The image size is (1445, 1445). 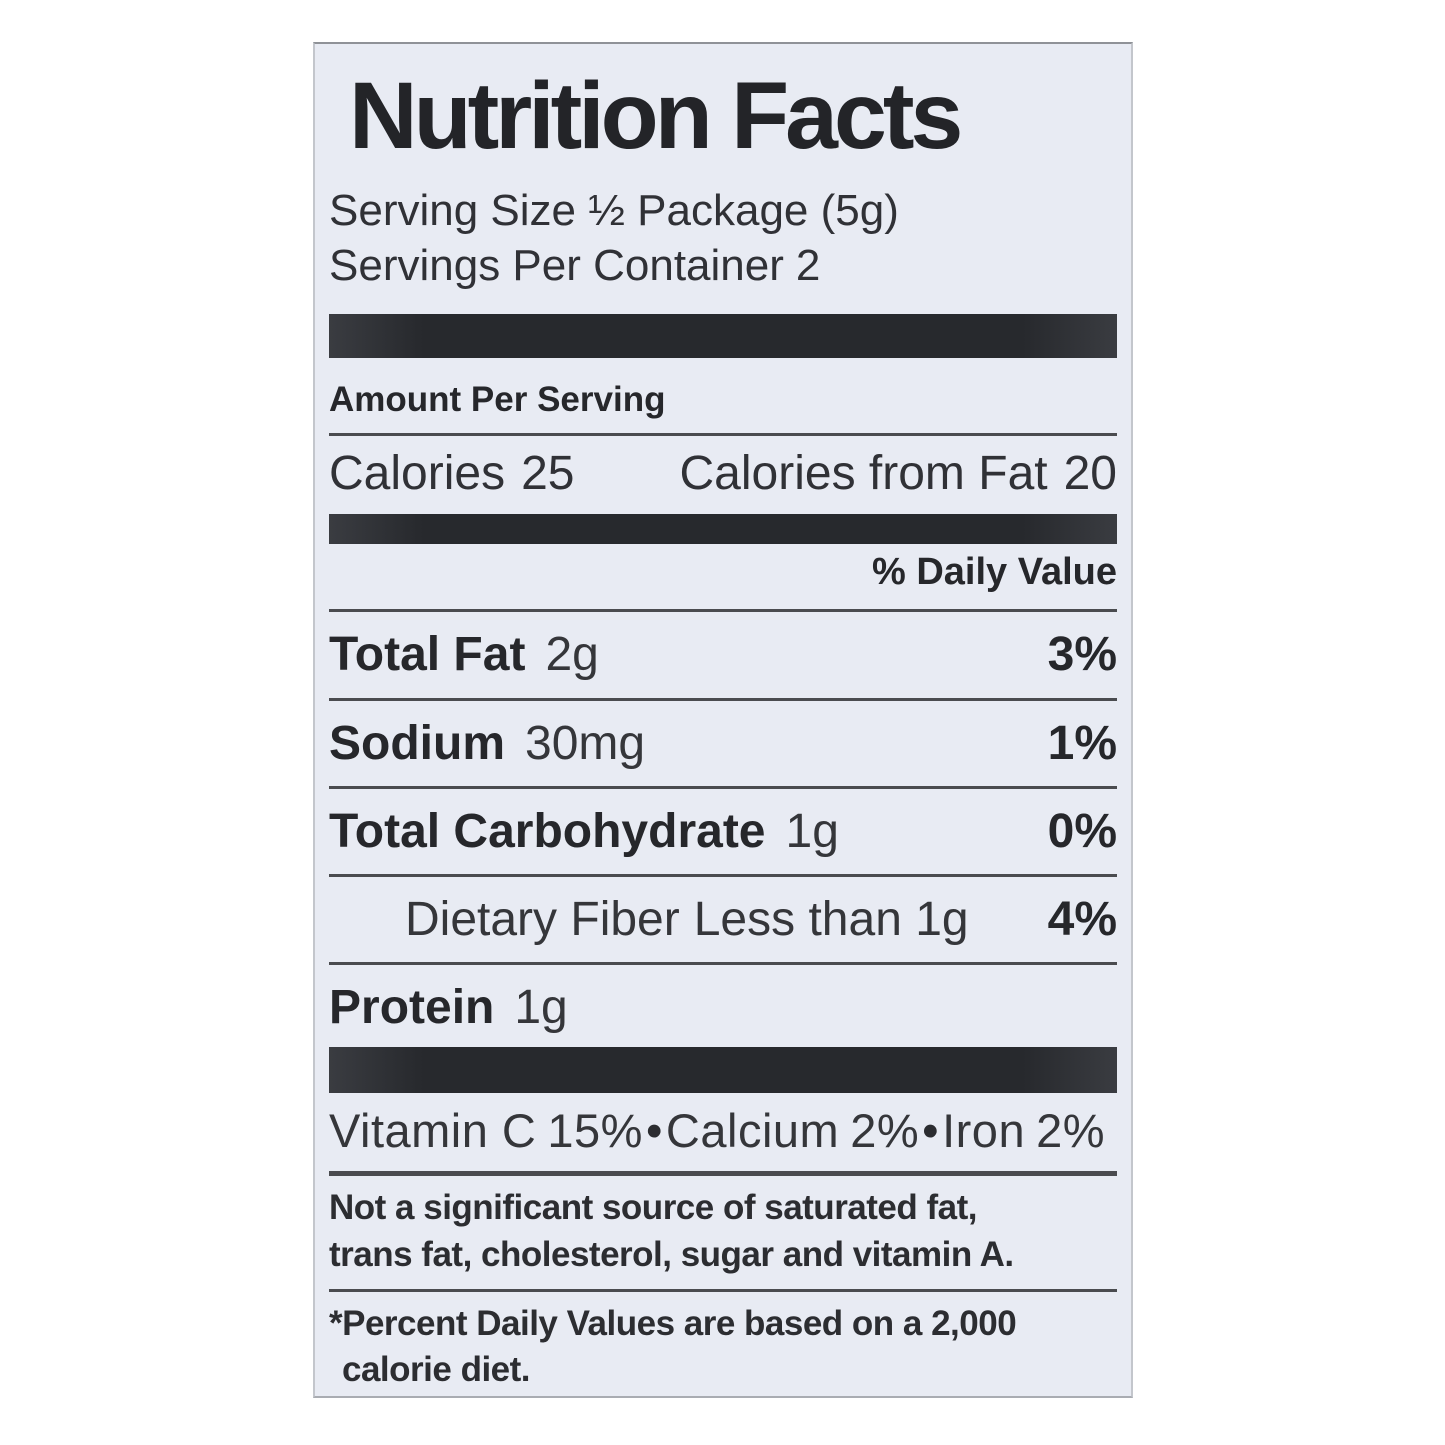 I want to click on footnote-line: calorie diet., so click(x=436, y=1369).